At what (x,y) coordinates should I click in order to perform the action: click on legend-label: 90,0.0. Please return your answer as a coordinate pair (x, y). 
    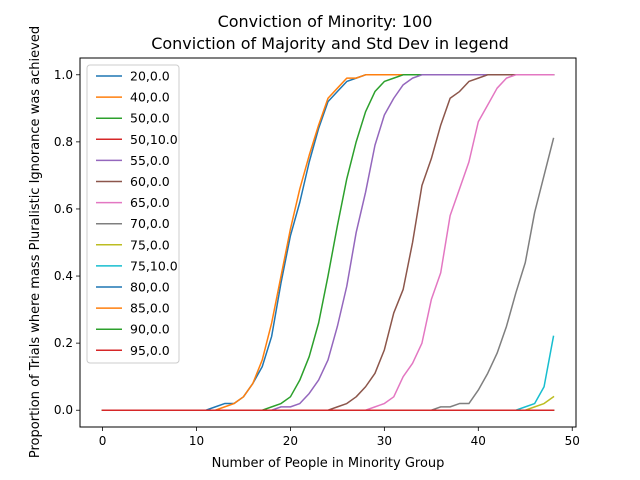
    Looking at the image, I should click on (150, 329).